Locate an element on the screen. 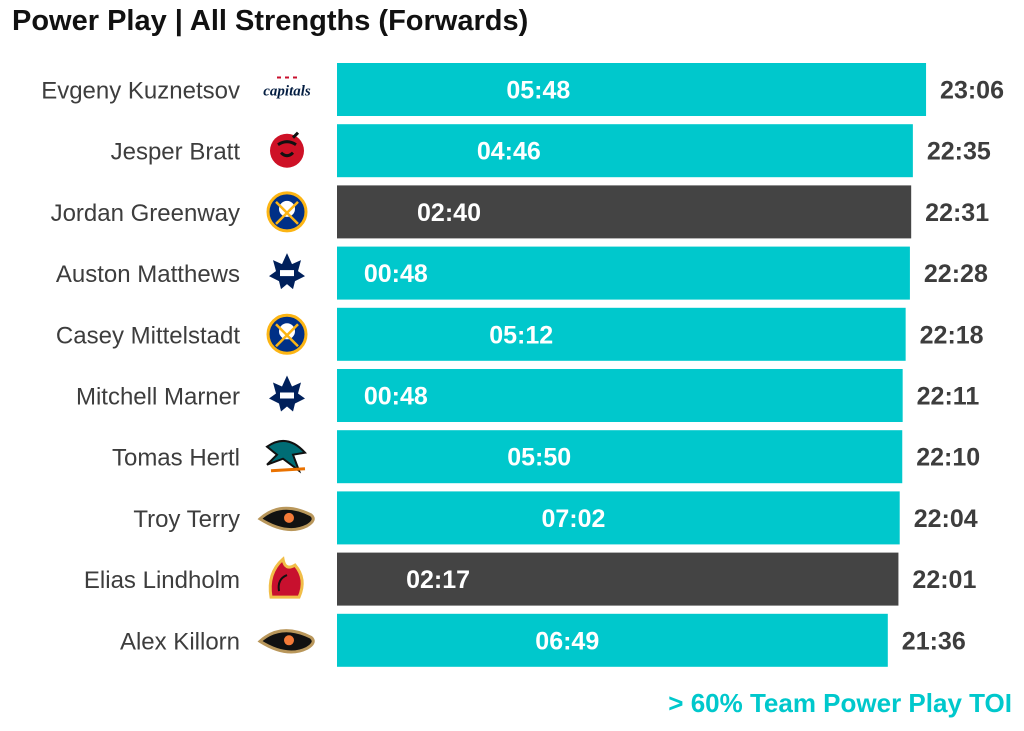  total-toi-label: 21:36 is located at coordinates (934, 641).